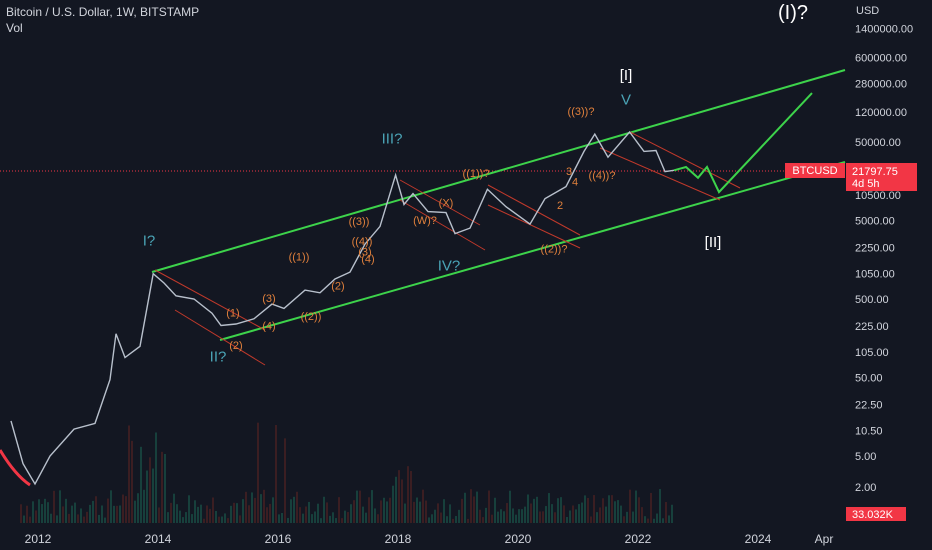 Image resolution: width=932 pixels, height=550 pixels. What do you see at coordinates (875, 275) in the screenshot?
I see `y-tick-label: 1050.00` at bounding box center [875, 275].